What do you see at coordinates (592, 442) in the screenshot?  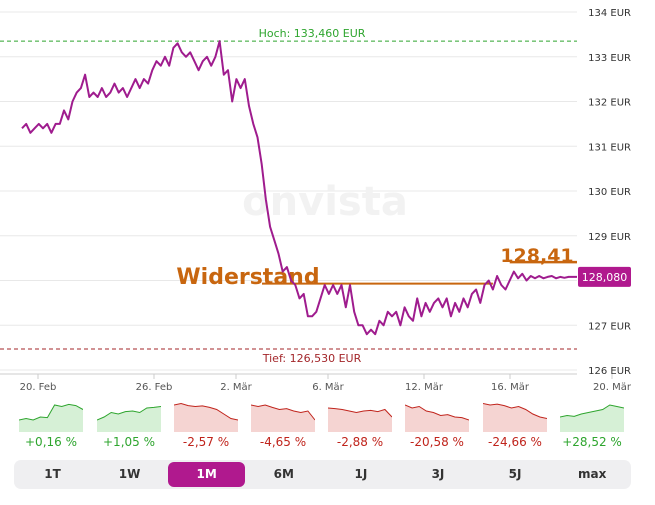 I see `sparkline-change: +28,52 %` at bounding box center [592, 442].